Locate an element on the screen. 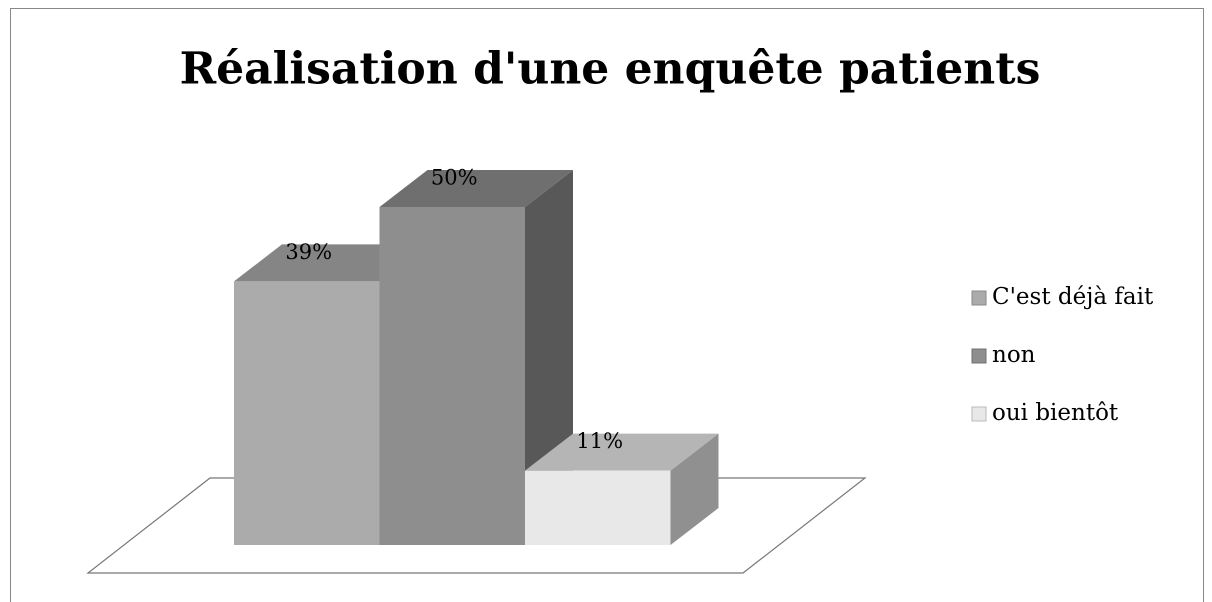 The width and height of the screenshot is (1212, 602). value-label: 39% is located at coordinates (308, 252).